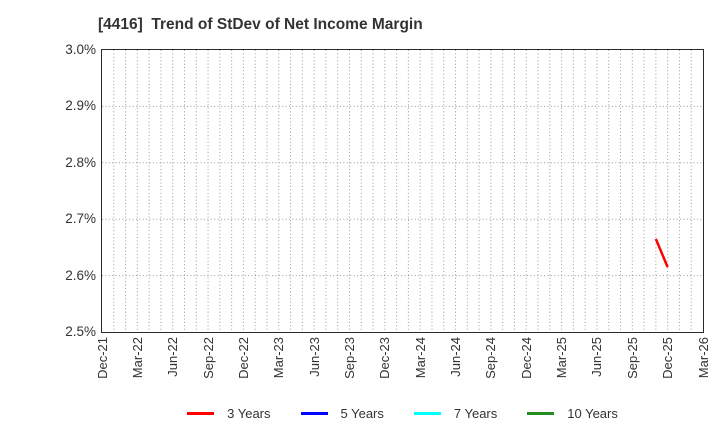 This screenshot has width=720, height=440. What do you see at coordinates (491, 358) in the screenshot?
I see `x-tick-label: Sep-24` at bounding box center [491, 358].